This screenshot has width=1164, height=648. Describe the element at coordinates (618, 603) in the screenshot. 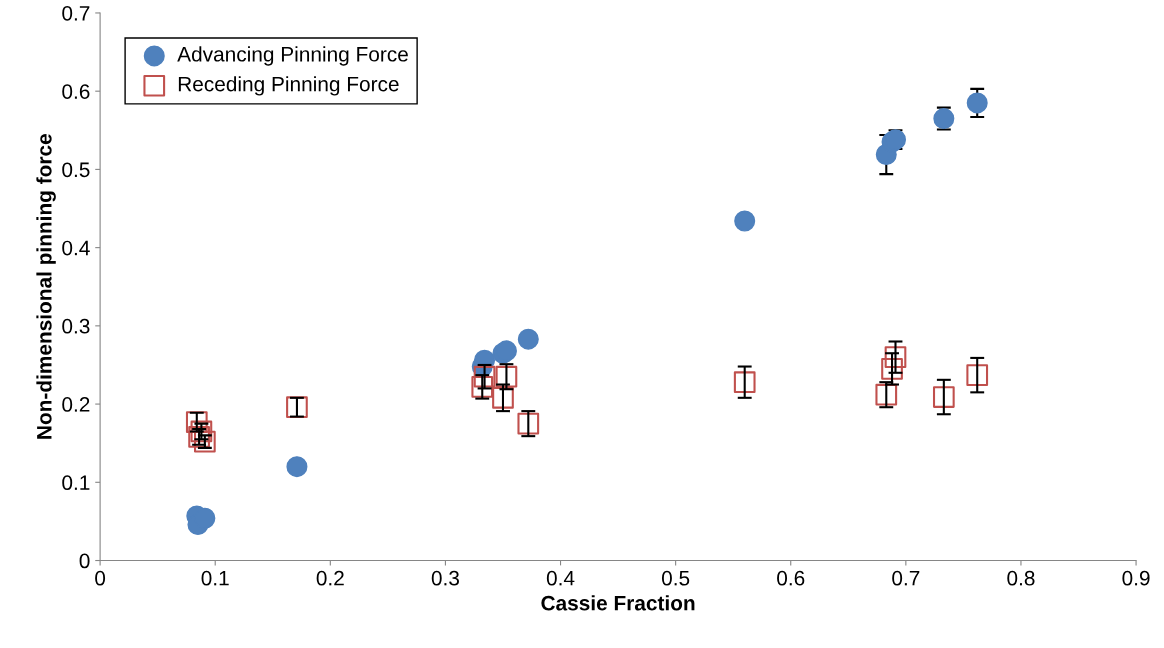

I see `x-axis-title: Cassie Fraction` at that location.